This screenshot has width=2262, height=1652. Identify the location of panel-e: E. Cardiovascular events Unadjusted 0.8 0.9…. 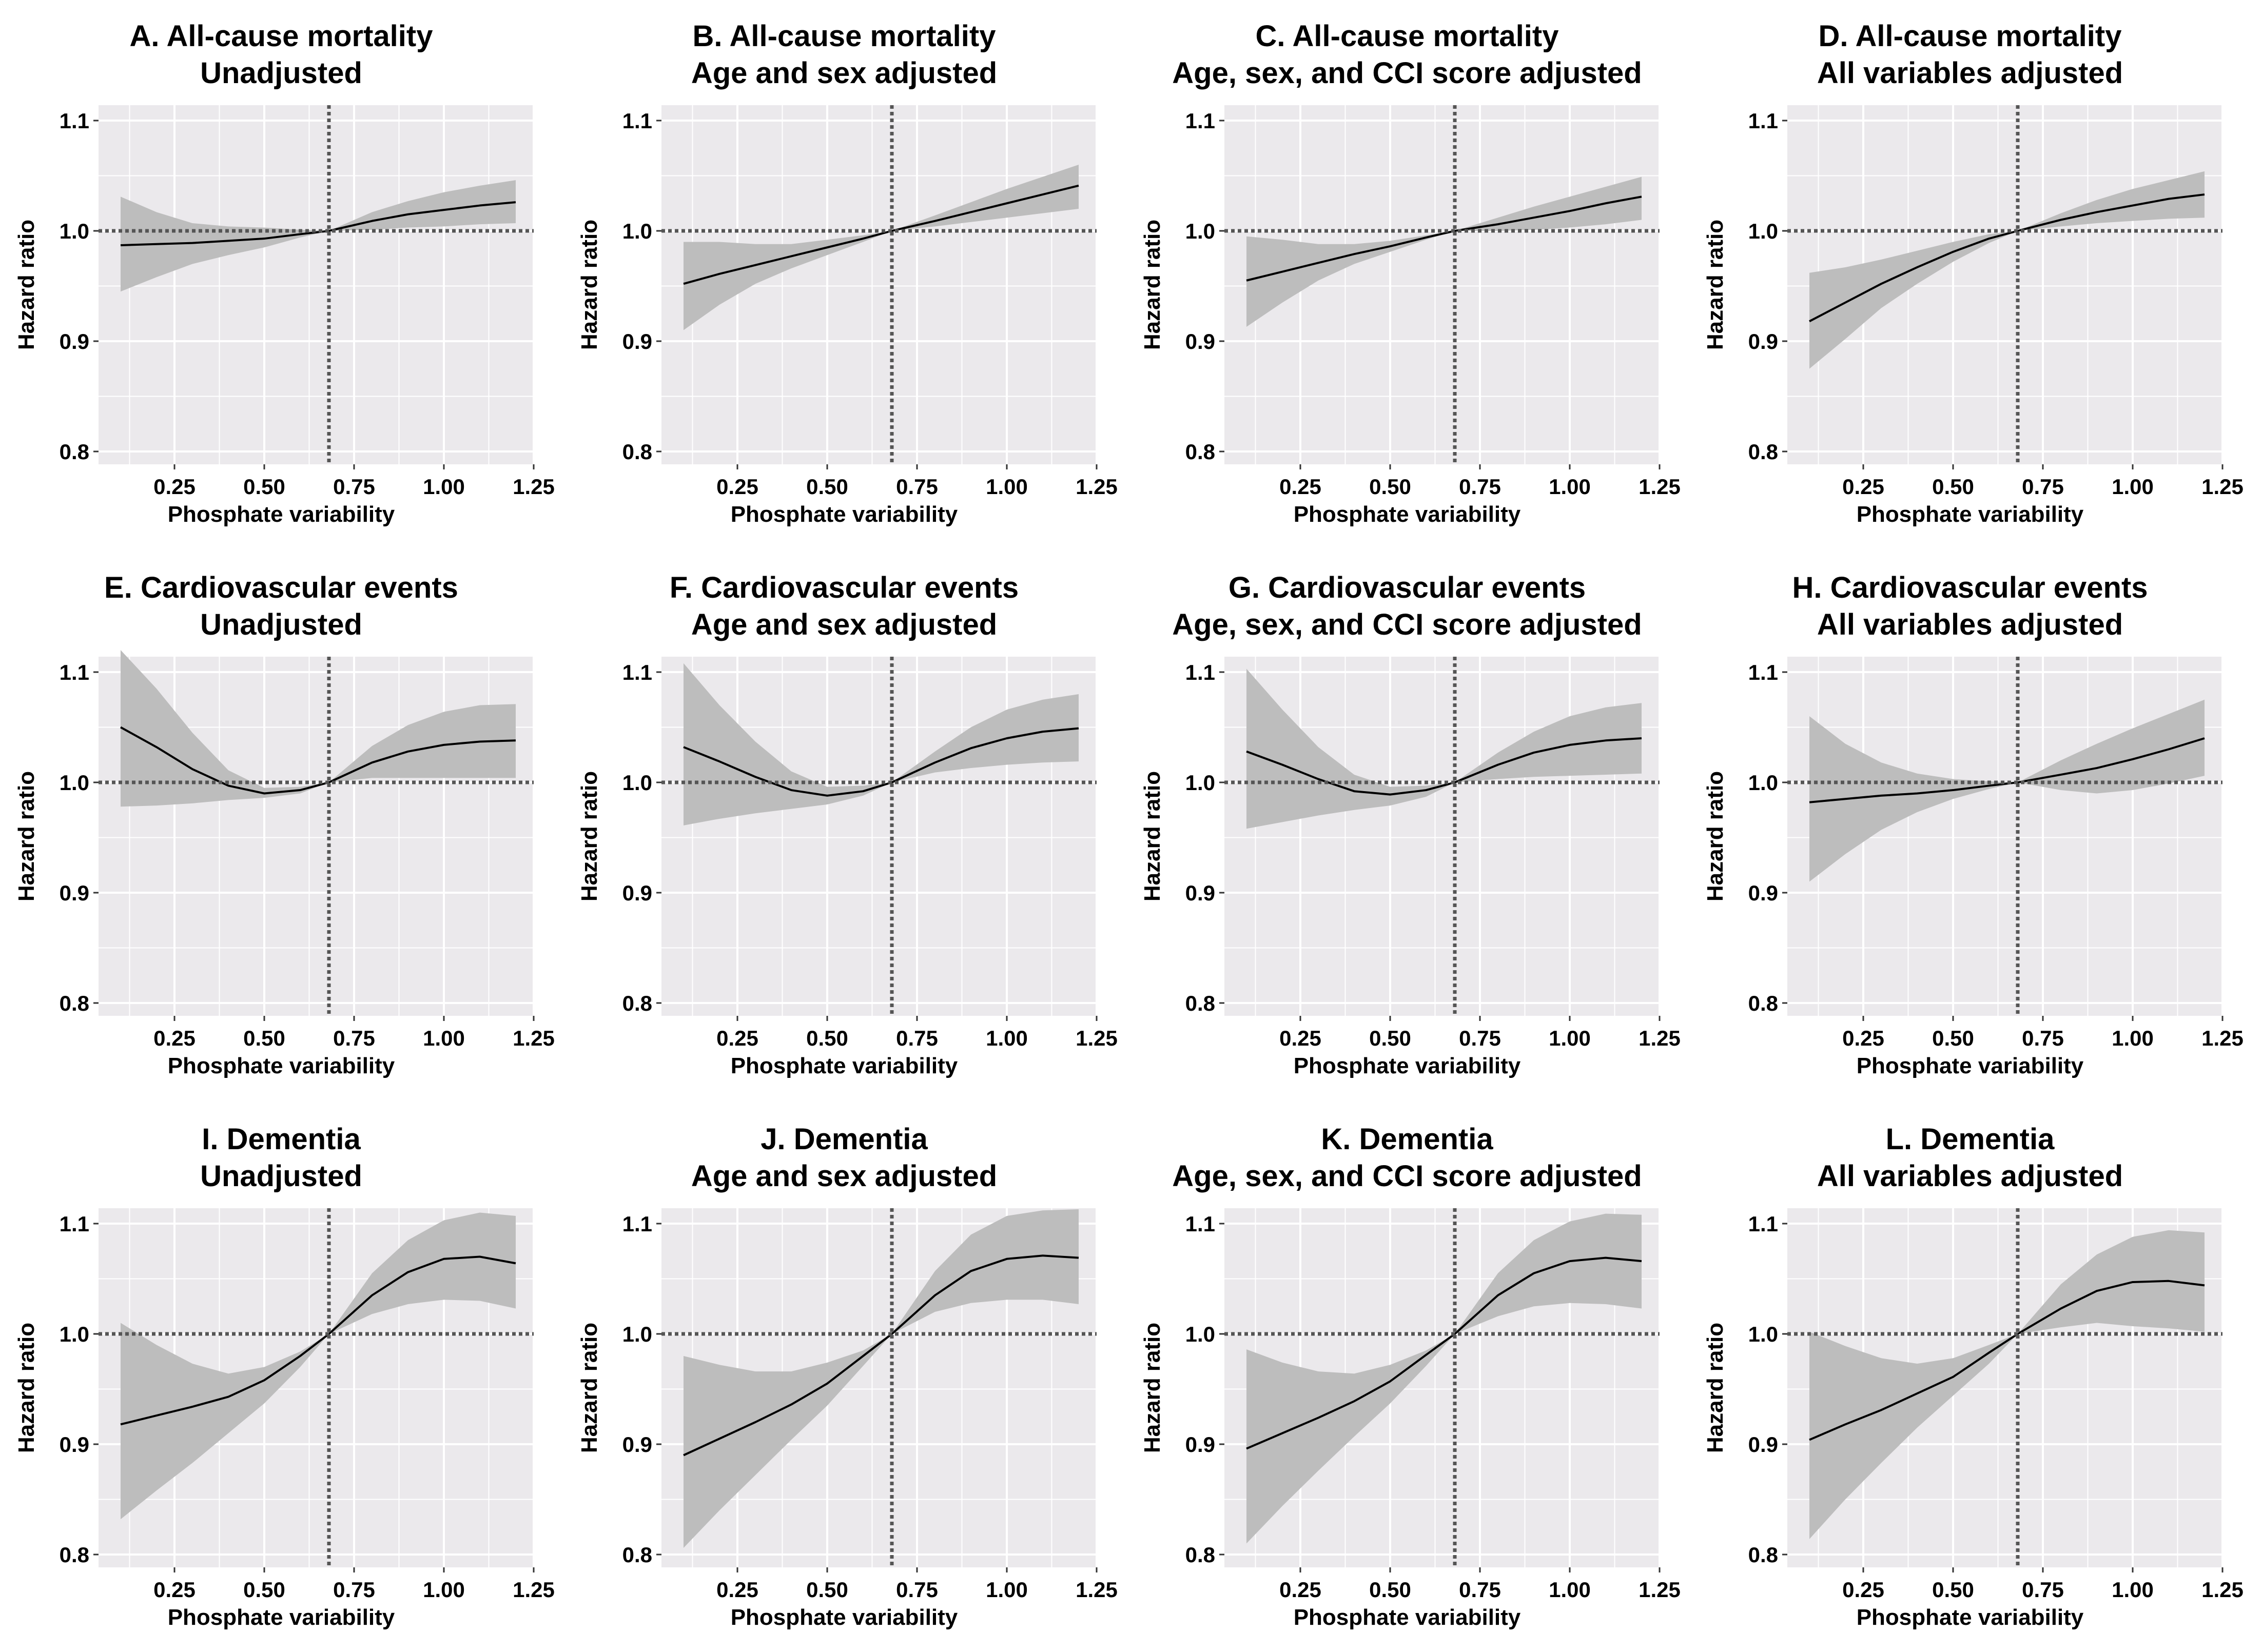
(284, 824).